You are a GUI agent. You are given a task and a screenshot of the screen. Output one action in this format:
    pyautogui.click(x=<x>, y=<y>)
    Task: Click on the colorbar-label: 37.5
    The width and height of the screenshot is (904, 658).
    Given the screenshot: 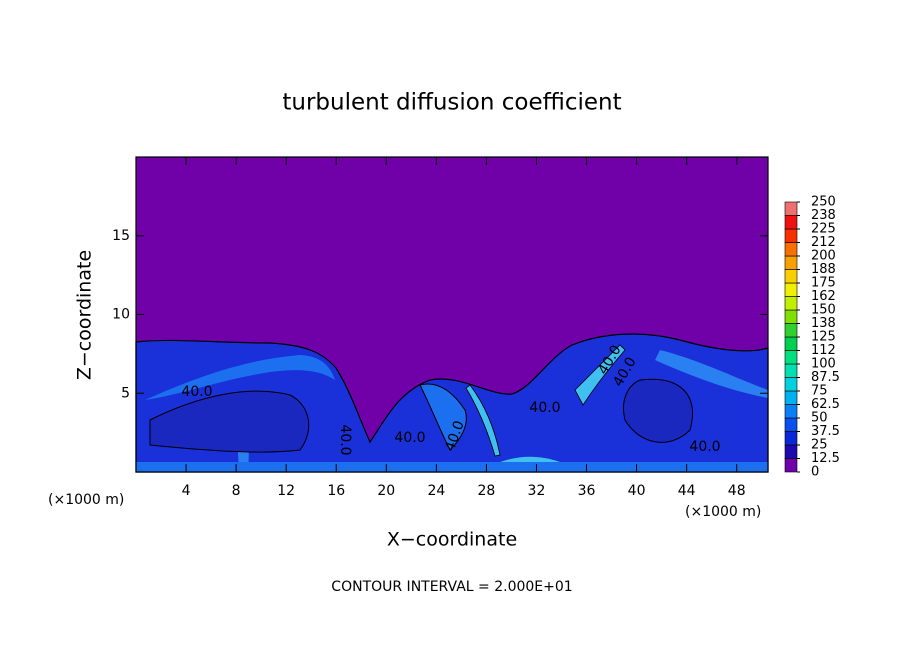 What is the action you would take?
    pyautogui.click(x=825, y=431)
    